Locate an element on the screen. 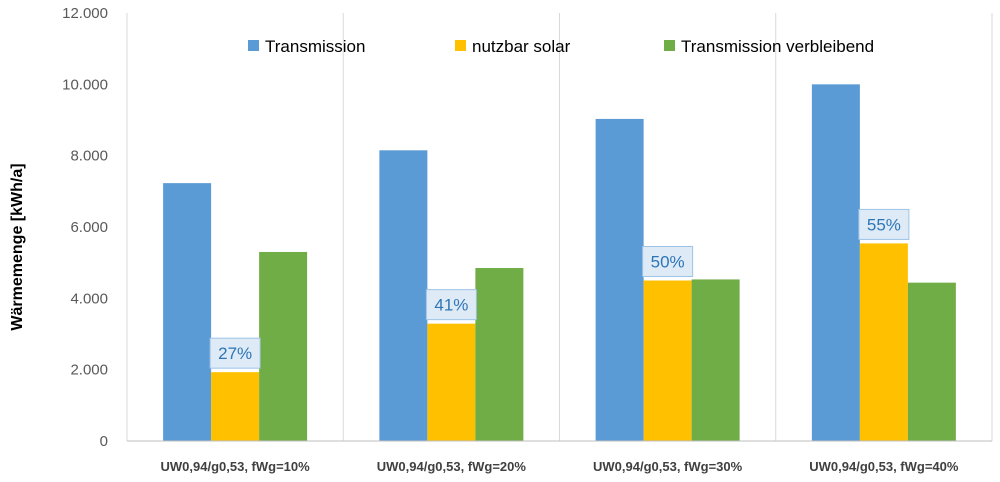 The width and height of the screenshot is (1000, 482). y-tick-label: 0 is located at coordinates (104, 441).